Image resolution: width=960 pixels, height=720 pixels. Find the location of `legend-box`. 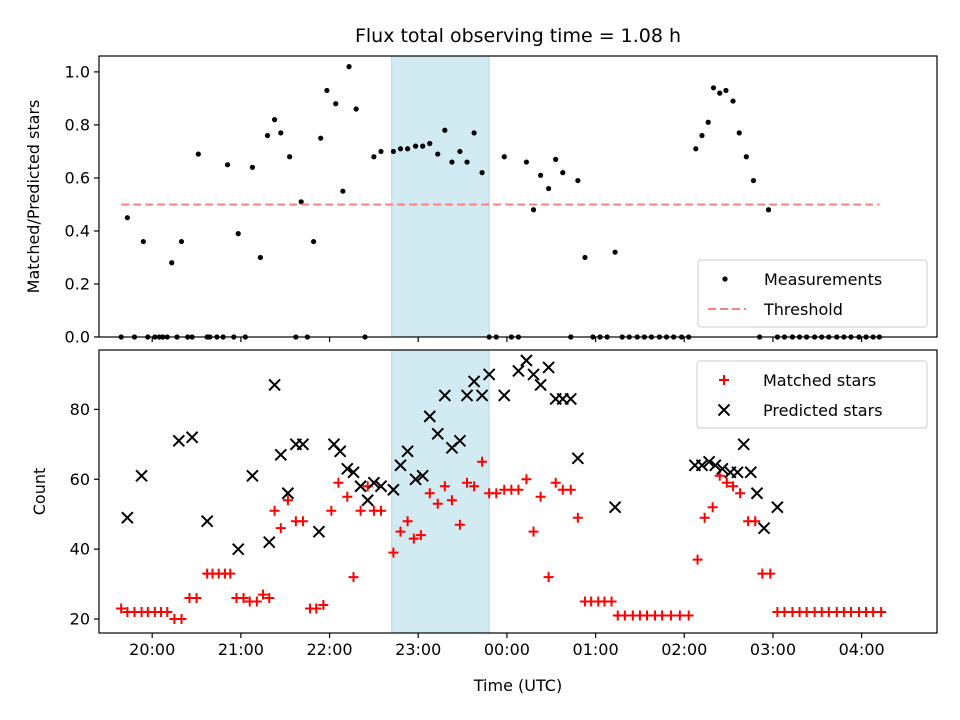

legend-box is located at coordinates (812, 293).